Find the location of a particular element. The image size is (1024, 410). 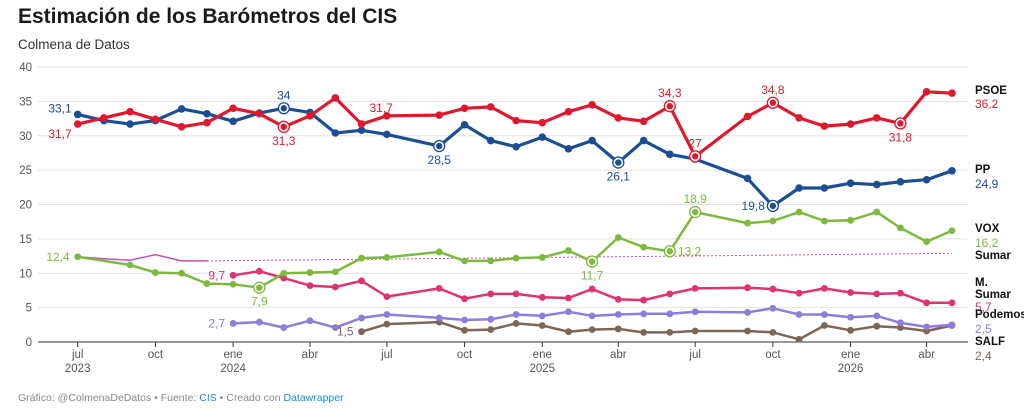

y-tick-label: 15 is located at coordinates (25, 240).